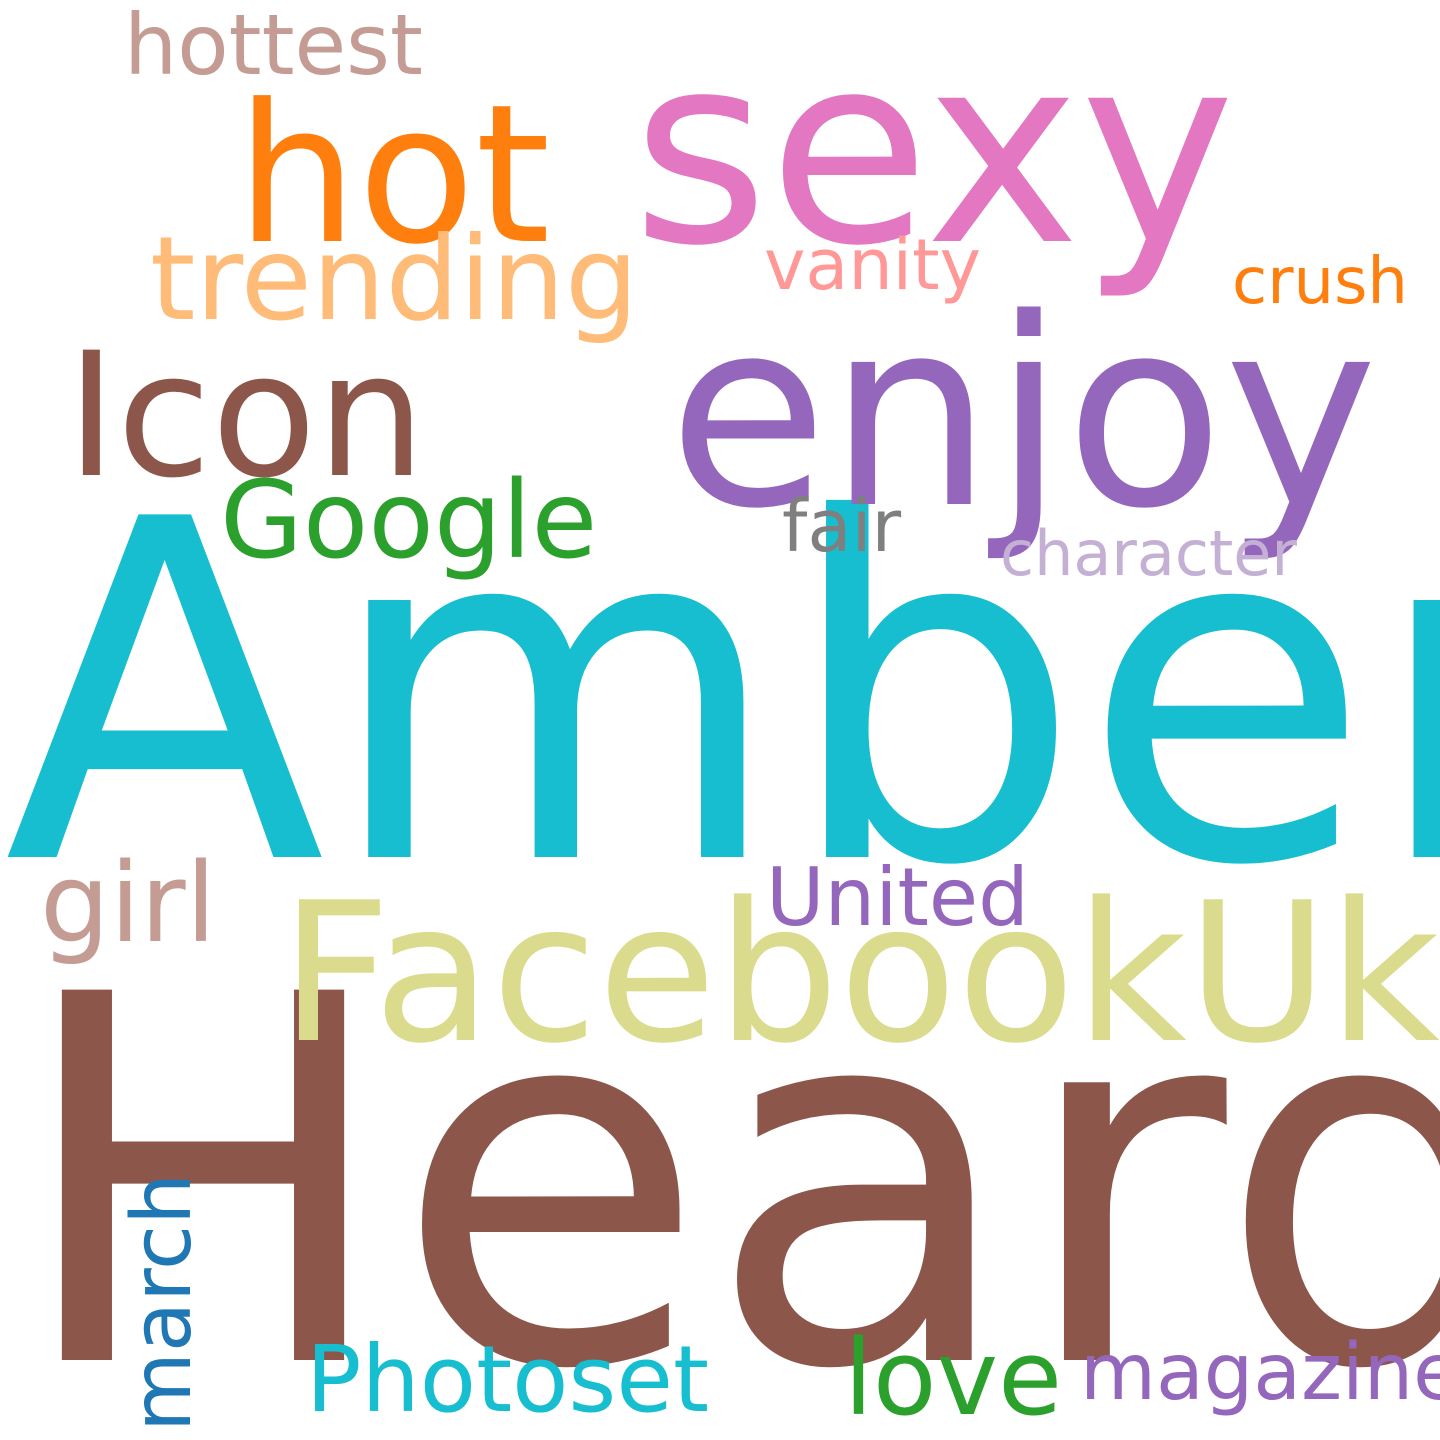 The image size is (1440, 1440). What do you see at coordinates (860, 973) in the screenshot?
I see `word-facebookuk: FacebookUk` at bounding box center [860, 973].